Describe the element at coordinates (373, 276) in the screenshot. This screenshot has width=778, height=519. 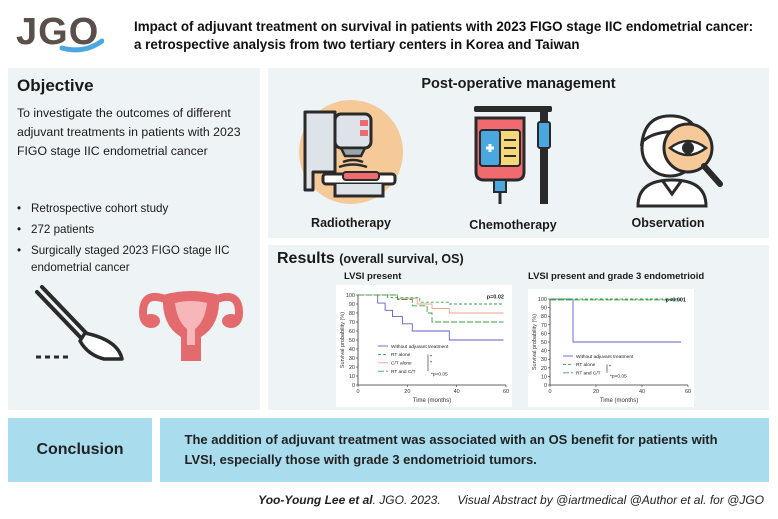
I see `chart-title-lvsi: LVSI present` at that location.